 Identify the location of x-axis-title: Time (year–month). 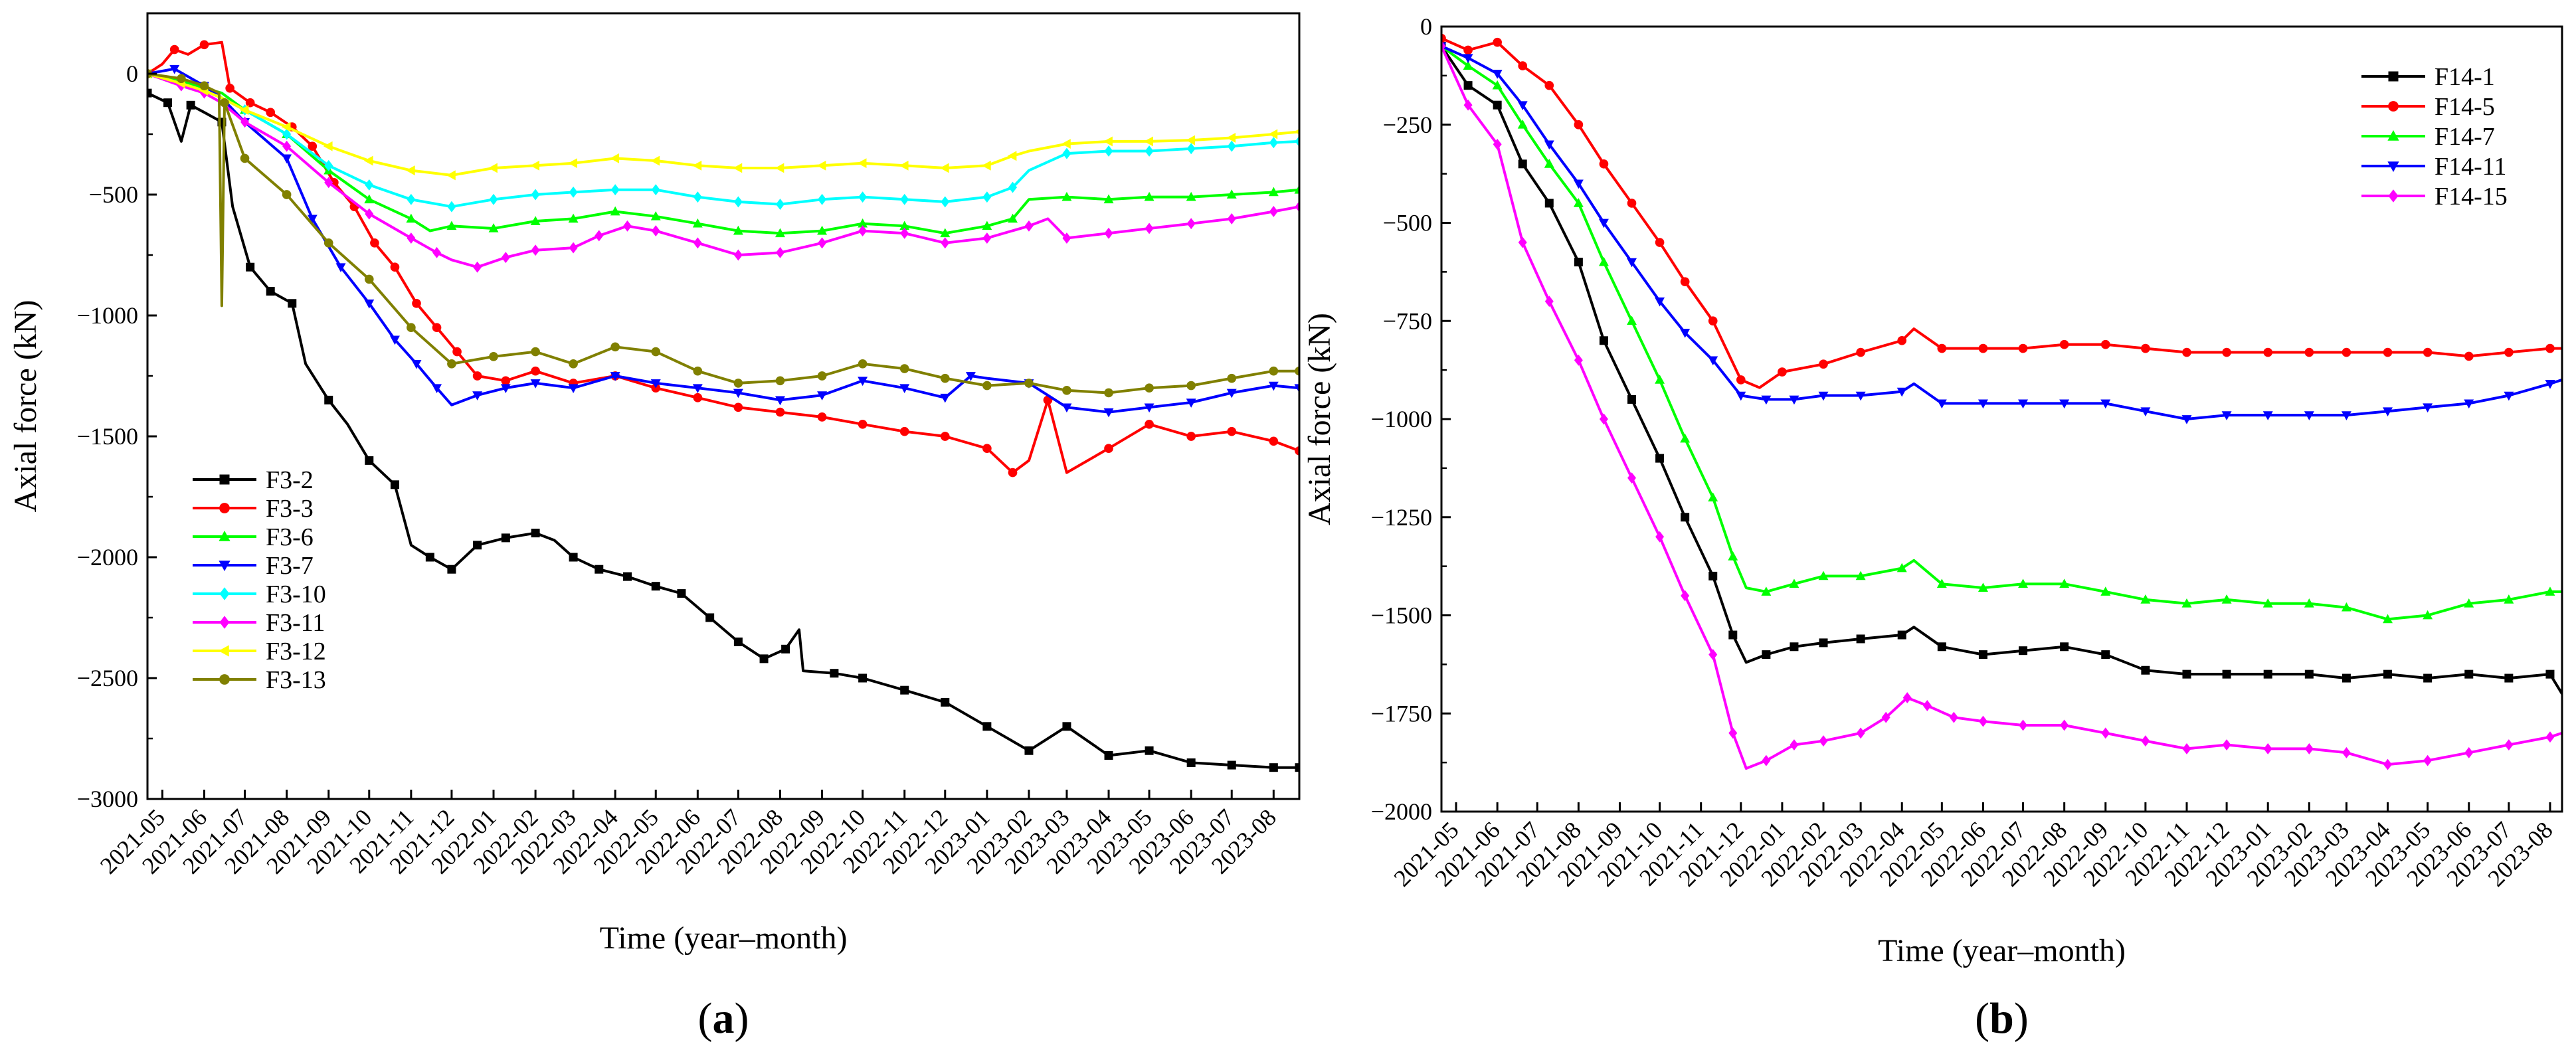
(2002, 950).